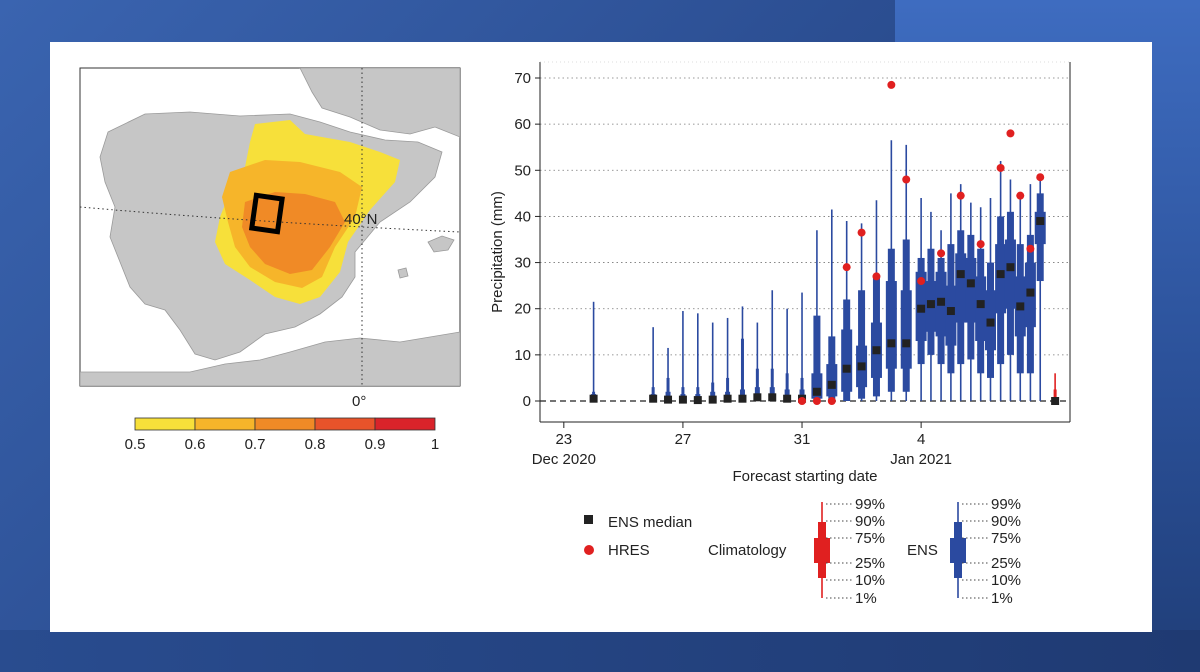 Image resolution: width=1200 pixels, height=672 pixels. Describe the element at coordinates (522, 263) in the screenshot. I see `y-tick-label: 30` at that location.